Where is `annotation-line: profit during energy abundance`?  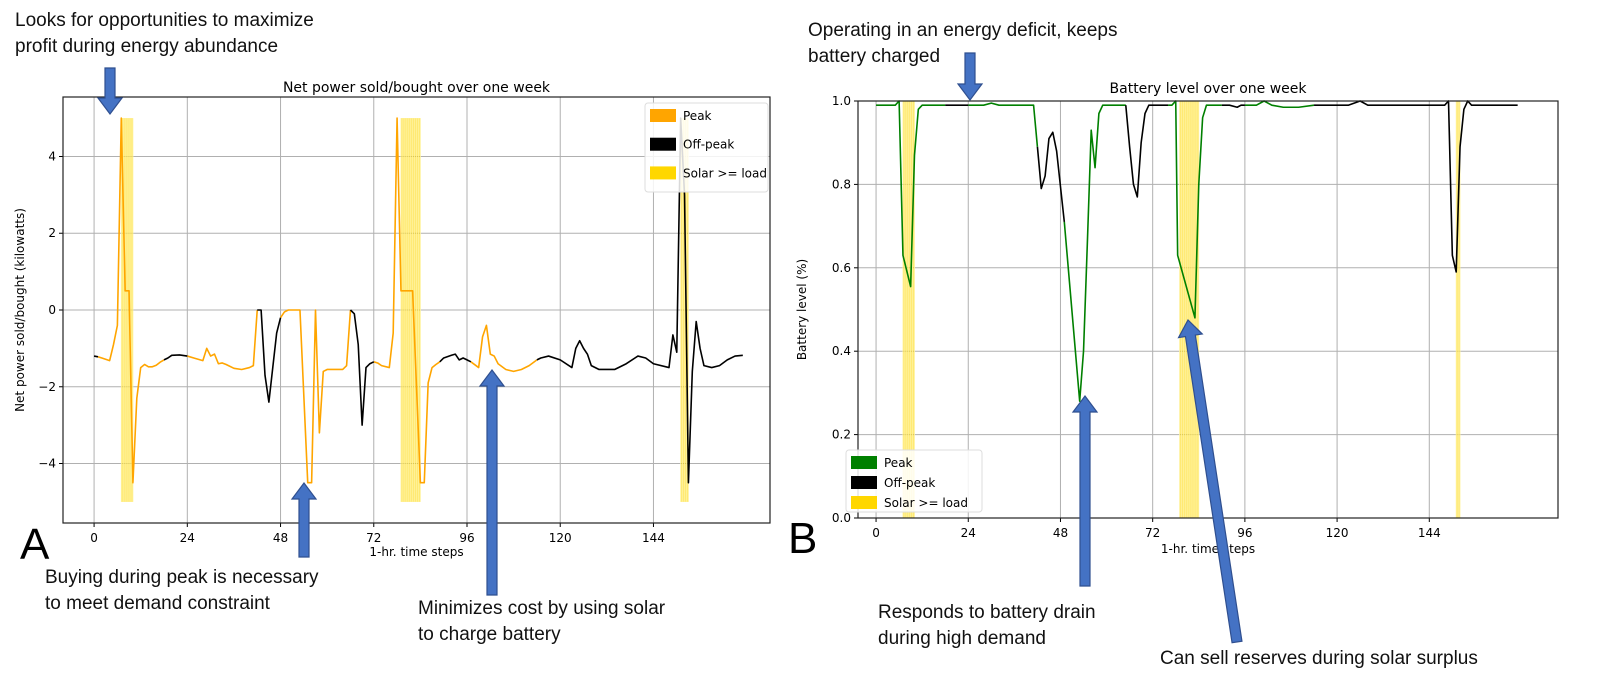
annotation-line: profit during energy abundance is located at coordinates (147, 46).